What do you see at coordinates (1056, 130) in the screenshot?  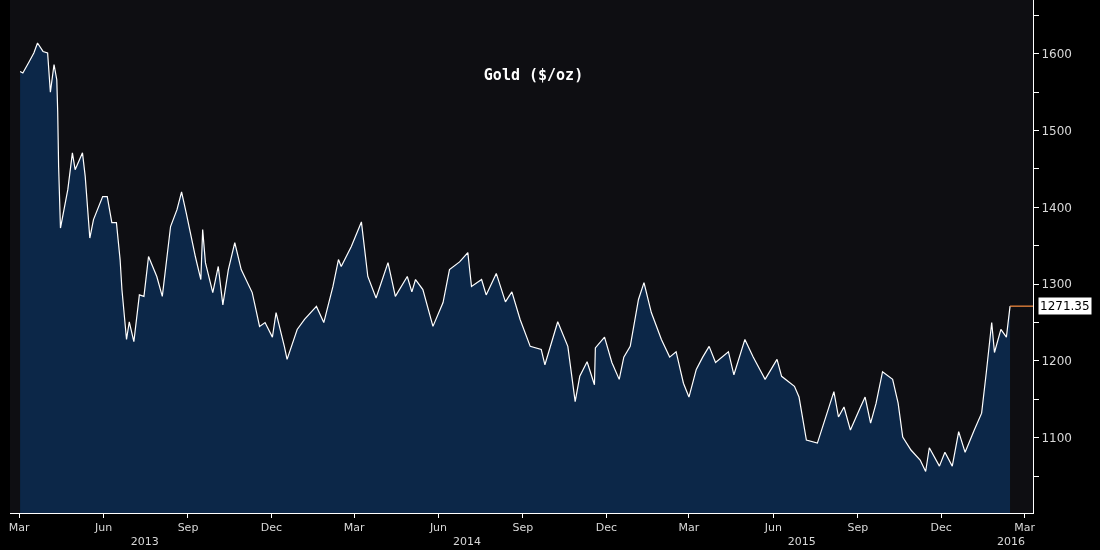 I see `y-tick-label: 1500` at bounding box center [1056, 130].